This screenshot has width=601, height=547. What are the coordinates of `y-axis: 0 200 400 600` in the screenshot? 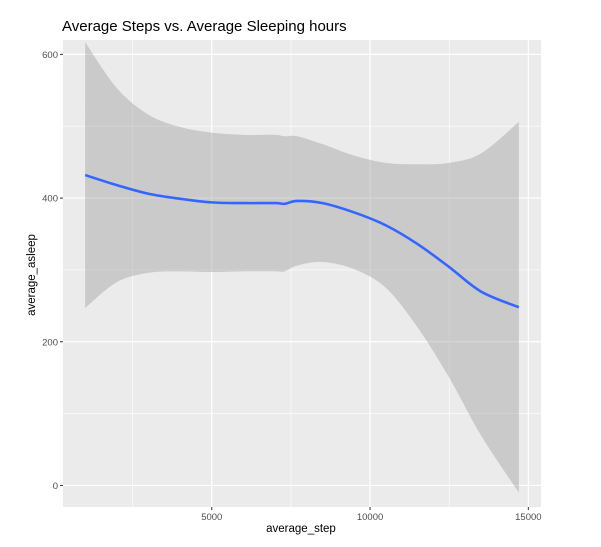 It's located at (52, 271).